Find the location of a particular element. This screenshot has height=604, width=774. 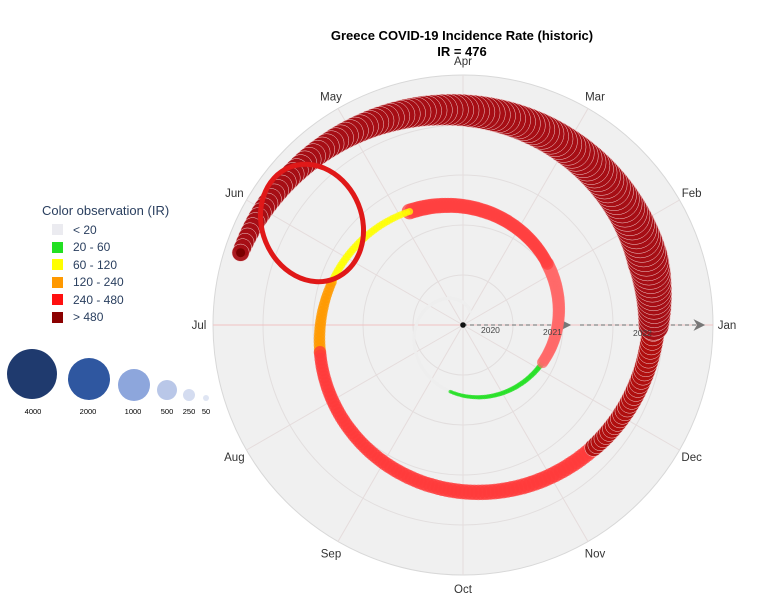

legend-label: > 480 is located at coordinates (88, 317).